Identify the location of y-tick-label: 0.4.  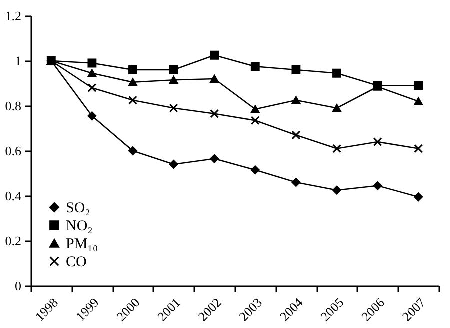
(13, 196).